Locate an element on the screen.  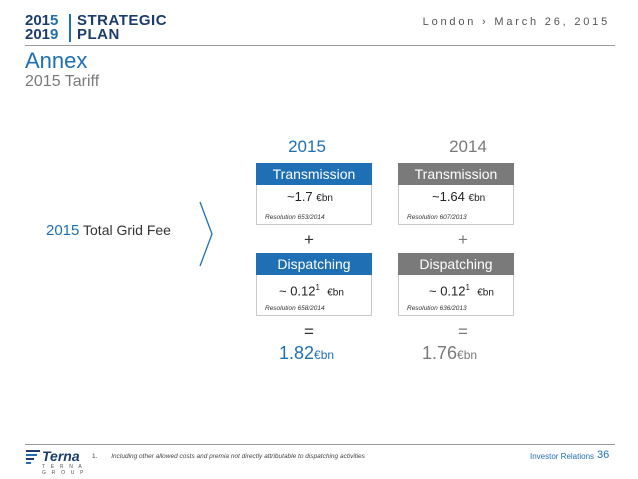
chevron-right-icon is located at coordinates (206, 234).